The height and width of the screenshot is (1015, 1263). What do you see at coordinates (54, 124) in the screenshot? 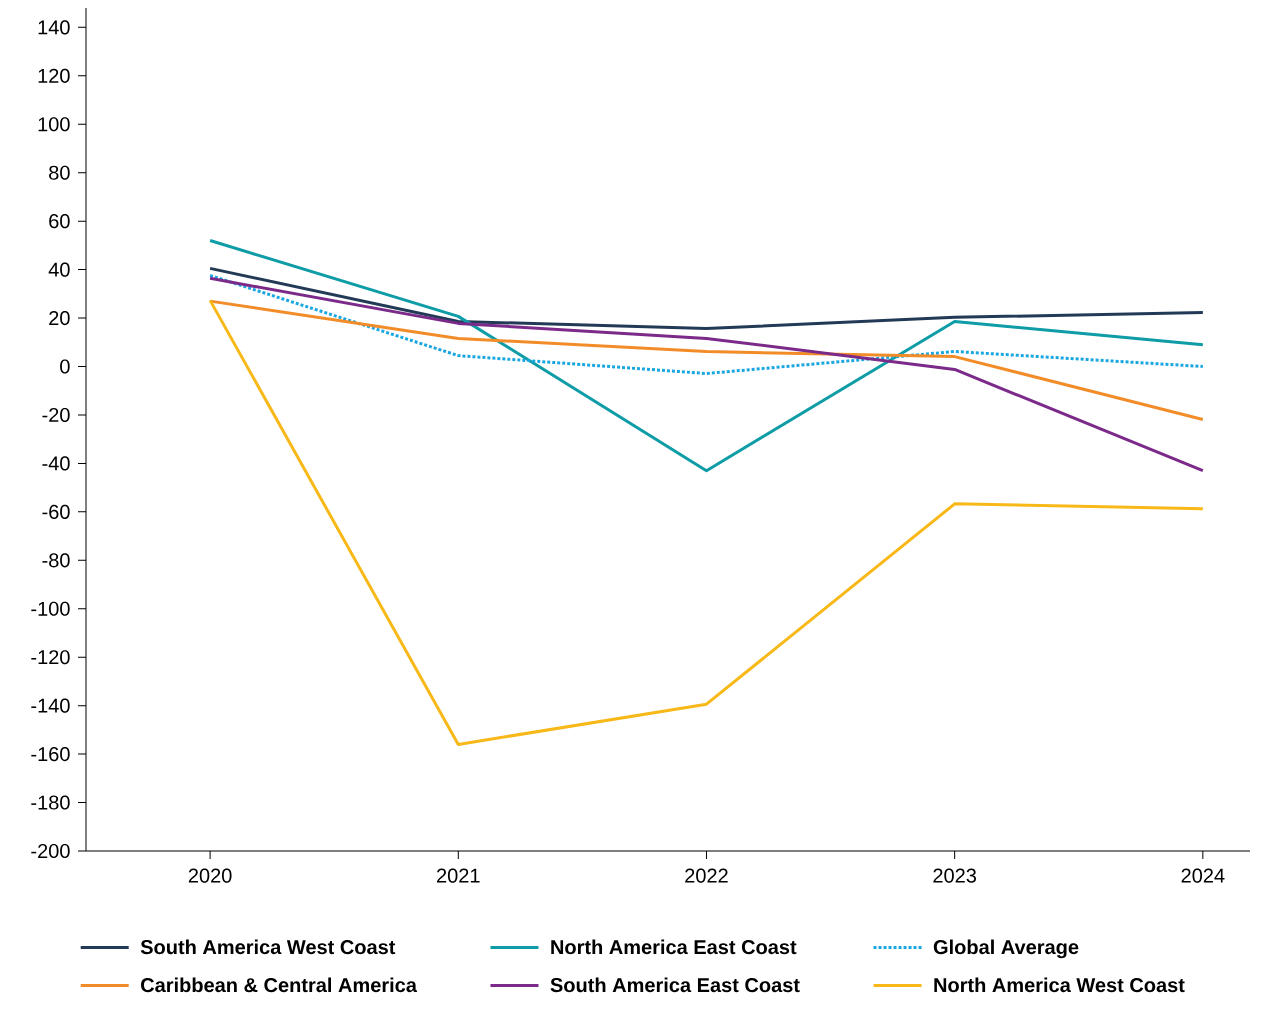
I see `y-tick-label: 100` at bounding box center [54, 124].